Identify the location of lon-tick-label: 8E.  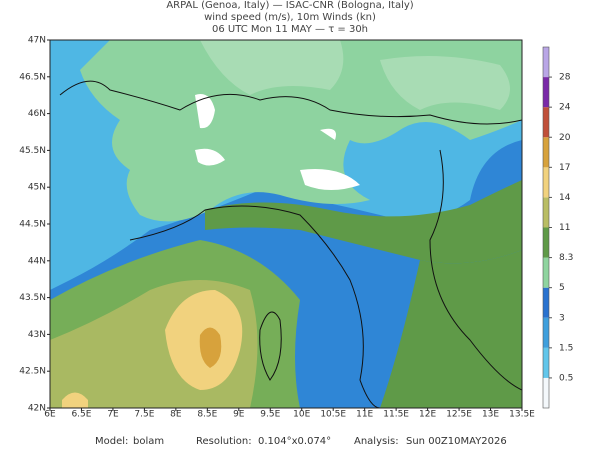
(176, 415).